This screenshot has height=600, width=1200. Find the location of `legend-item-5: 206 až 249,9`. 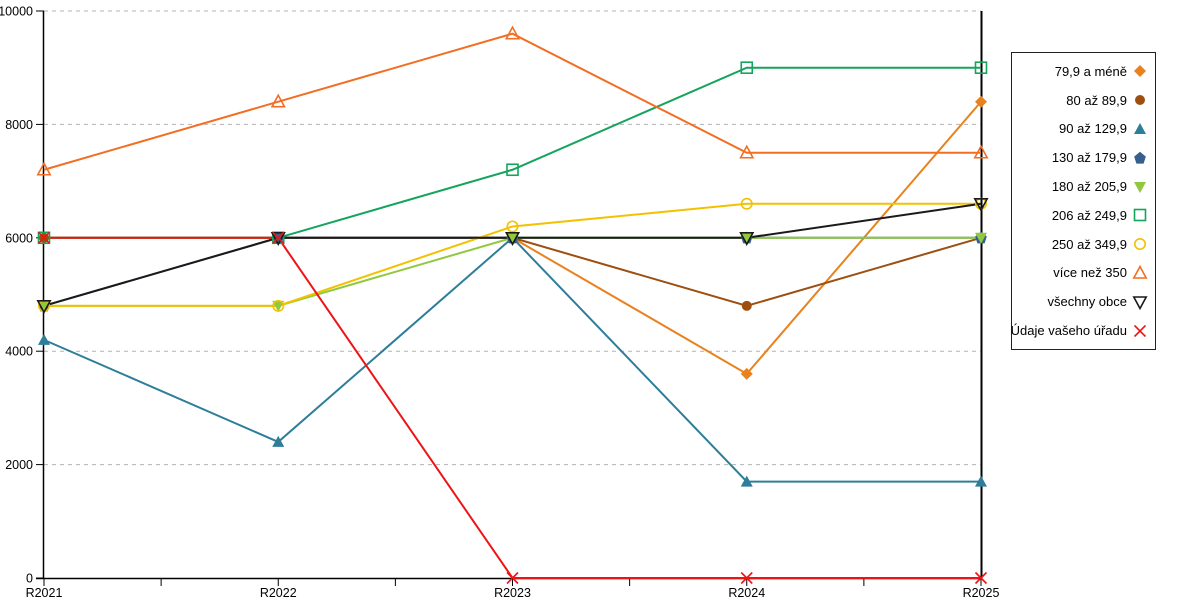

legend-item-5: 206 až 249,9 is located at coordinates (1082, 215).